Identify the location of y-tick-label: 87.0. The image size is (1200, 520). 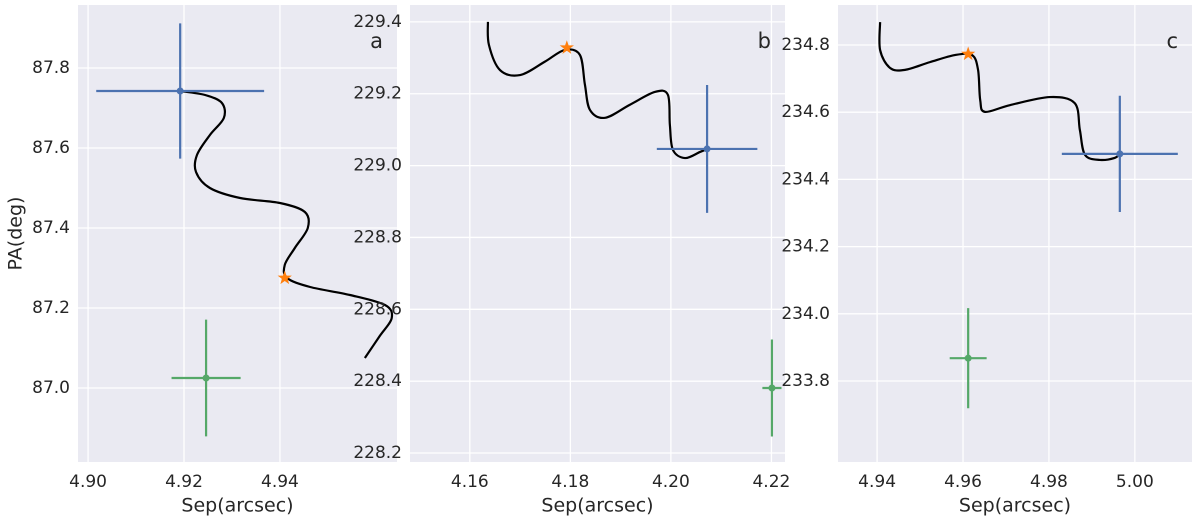
(51, 388).